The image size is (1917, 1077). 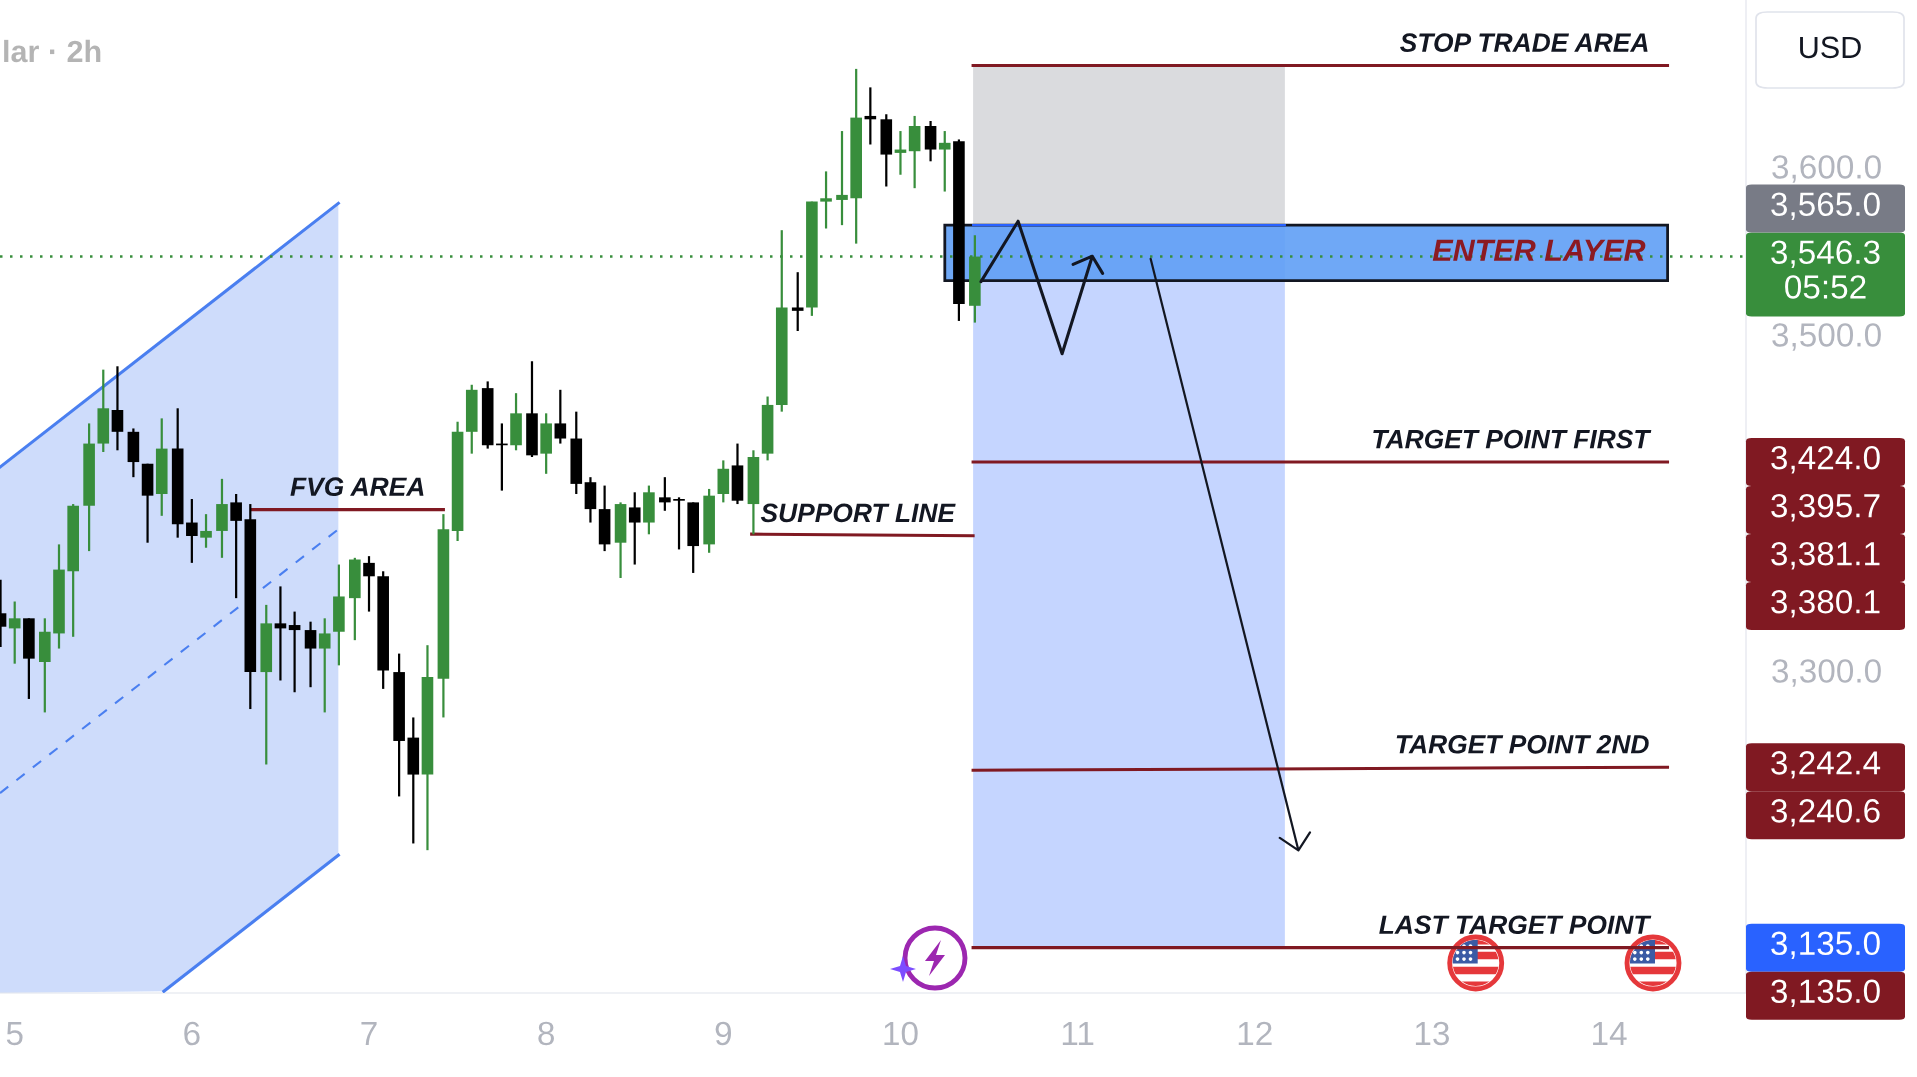 What do you see at coordinates (369, 1033) in the screenshot?
I see `x-tick-label: 7` at bounding box center [369, 1033].